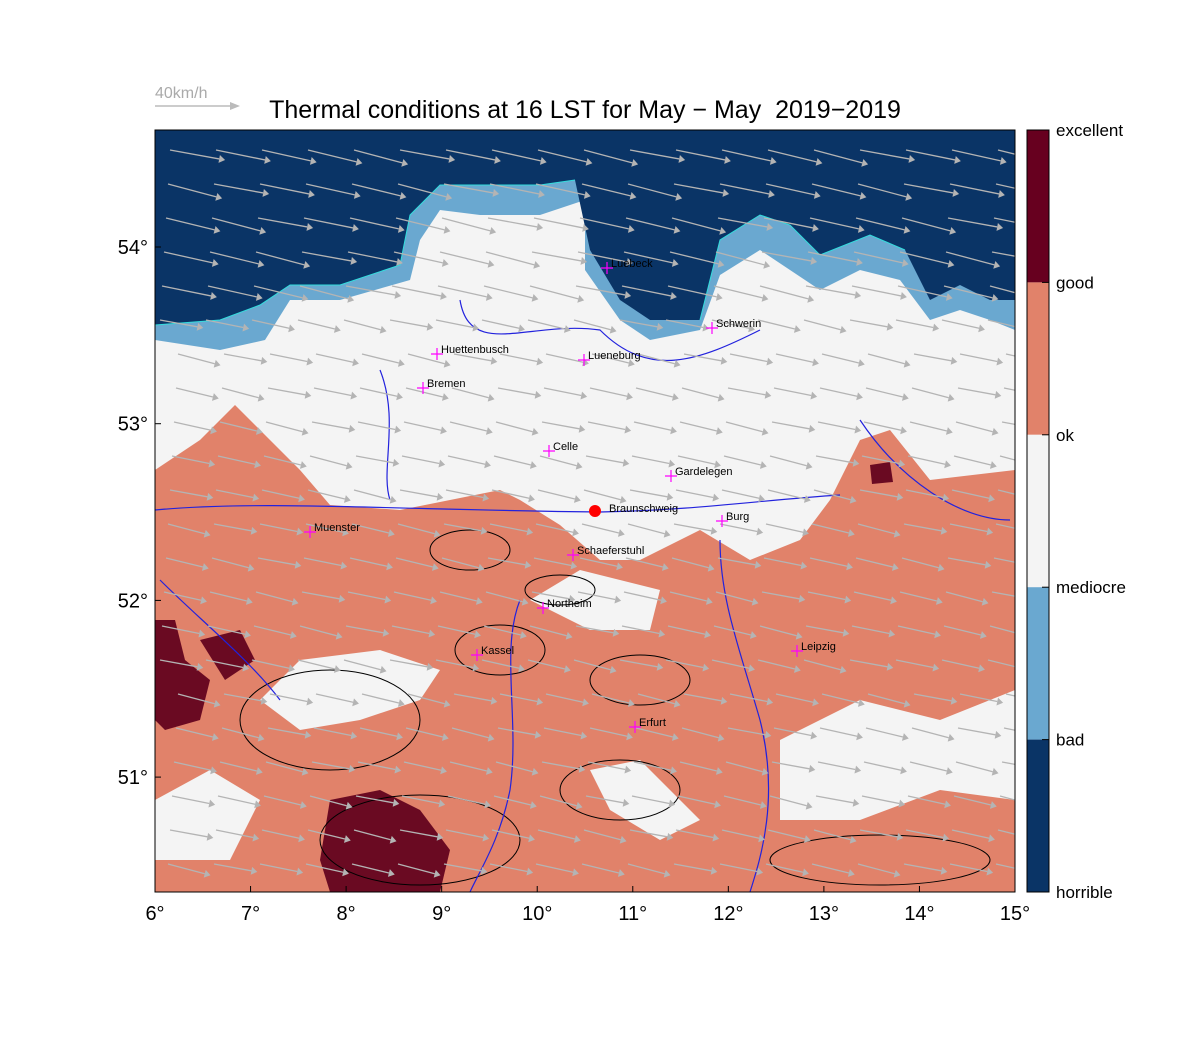 This screenshot has height=1055, width=1200. What do you see at coordinates (1038, 663) in the screenshot?
I see `colorbar-segment` at bounding box center [1038, 663].